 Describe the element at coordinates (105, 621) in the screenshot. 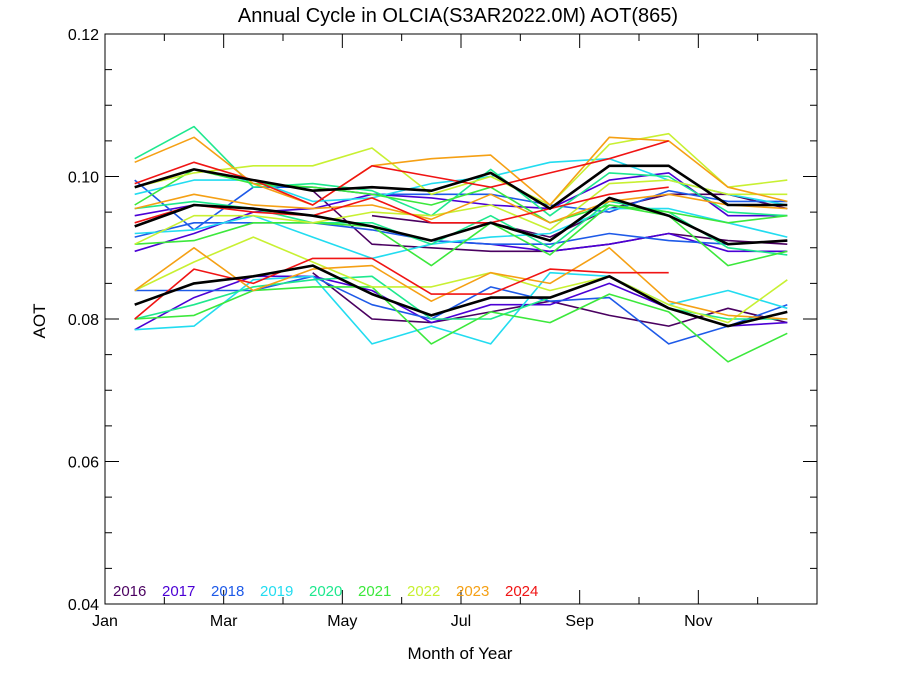

I see `x-tick-label: Jan` at that location.